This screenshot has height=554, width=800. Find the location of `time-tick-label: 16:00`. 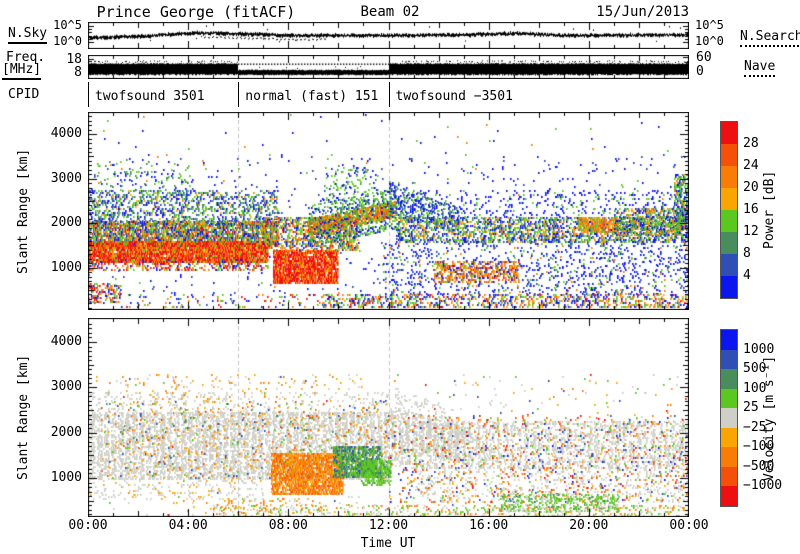

time-tick-label: 16:00 is located at coordinates (489, 525).